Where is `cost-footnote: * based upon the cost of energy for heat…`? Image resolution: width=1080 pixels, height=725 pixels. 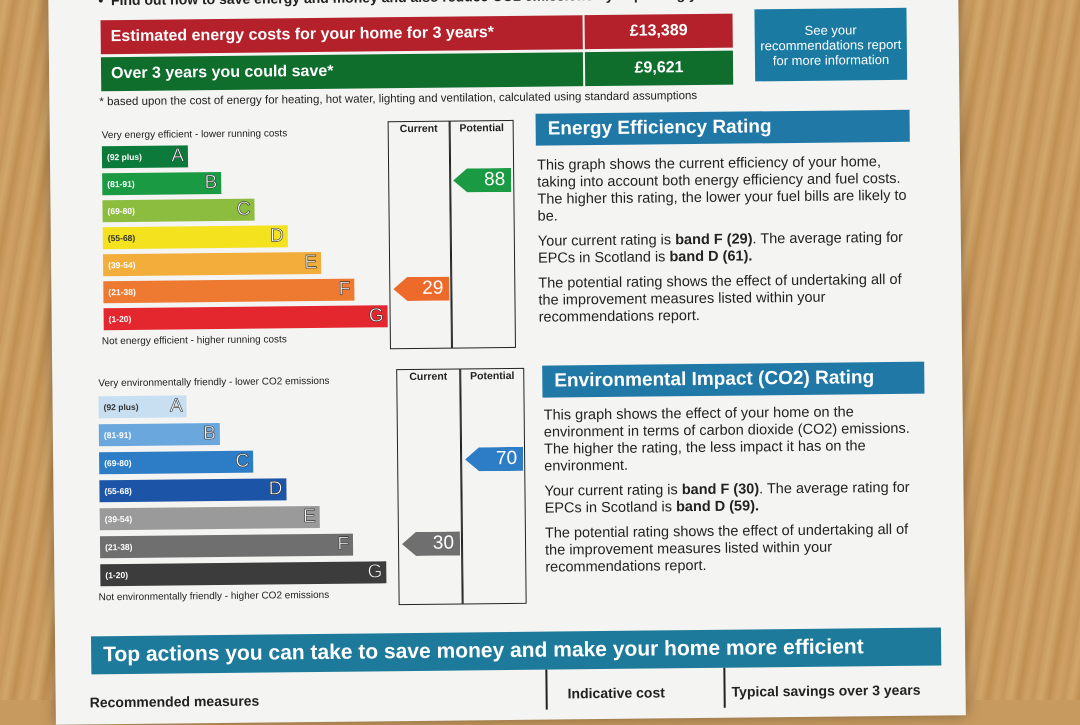
cost-footnote: * based upon the cost of energy for heat… is located at coordinates (398, 99).